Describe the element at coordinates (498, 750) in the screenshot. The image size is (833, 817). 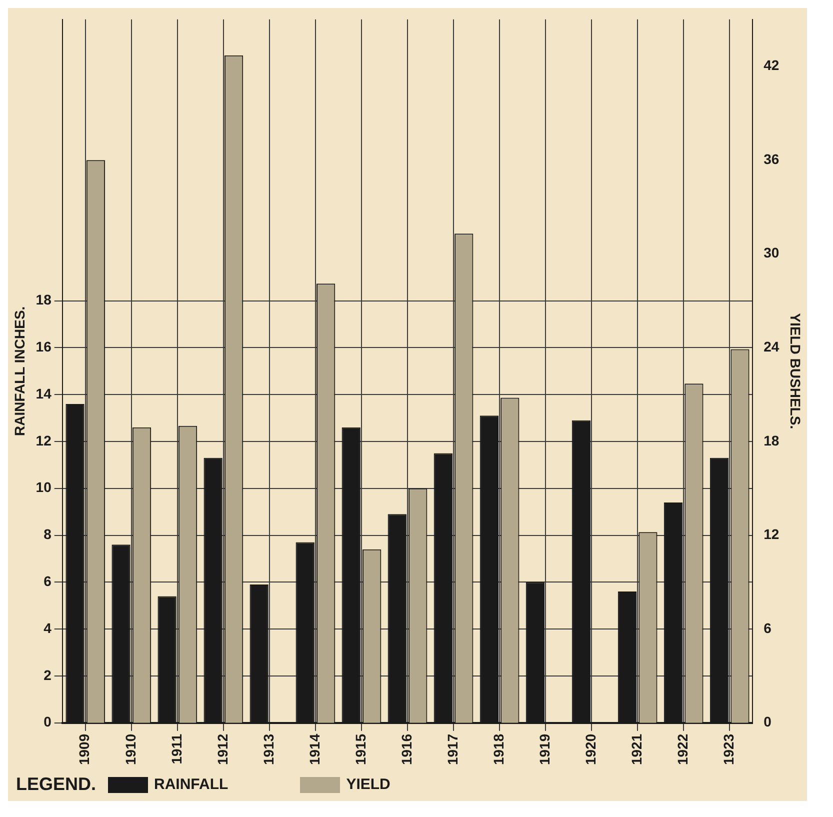
I see `x-tick-label: 1918` at that location.